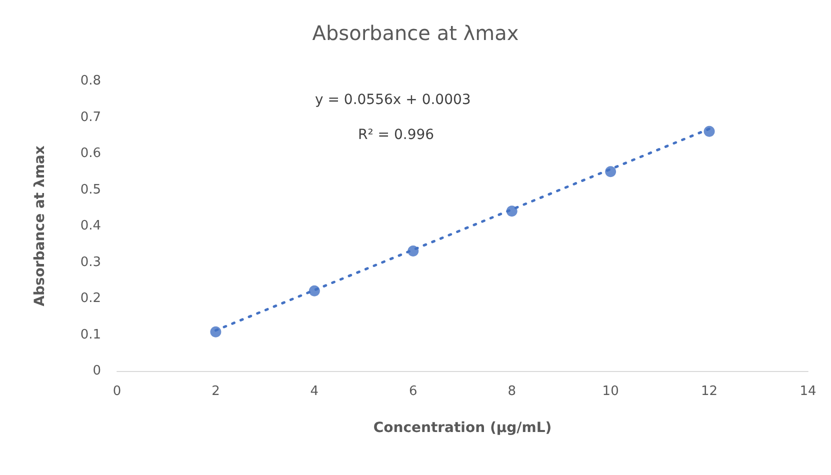 This screenshot has width=831, height=475. I want to click on annotation: y = 0.0556x + 0.0003, so click(393, 100).